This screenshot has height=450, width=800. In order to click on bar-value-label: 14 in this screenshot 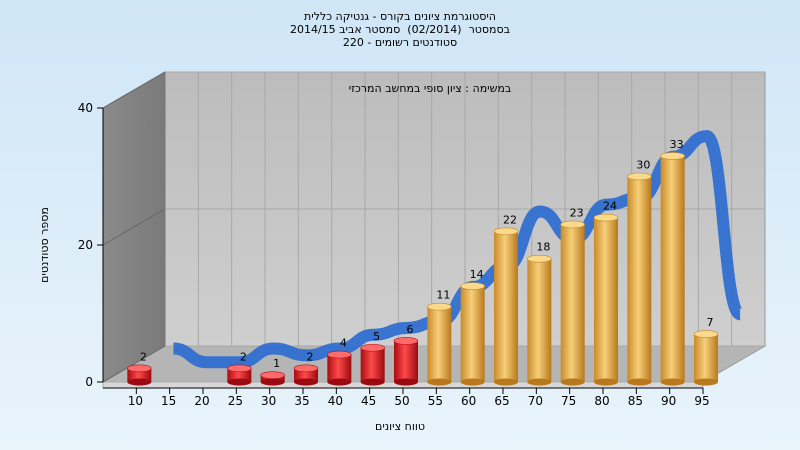, I will do `click(477, 274)`.